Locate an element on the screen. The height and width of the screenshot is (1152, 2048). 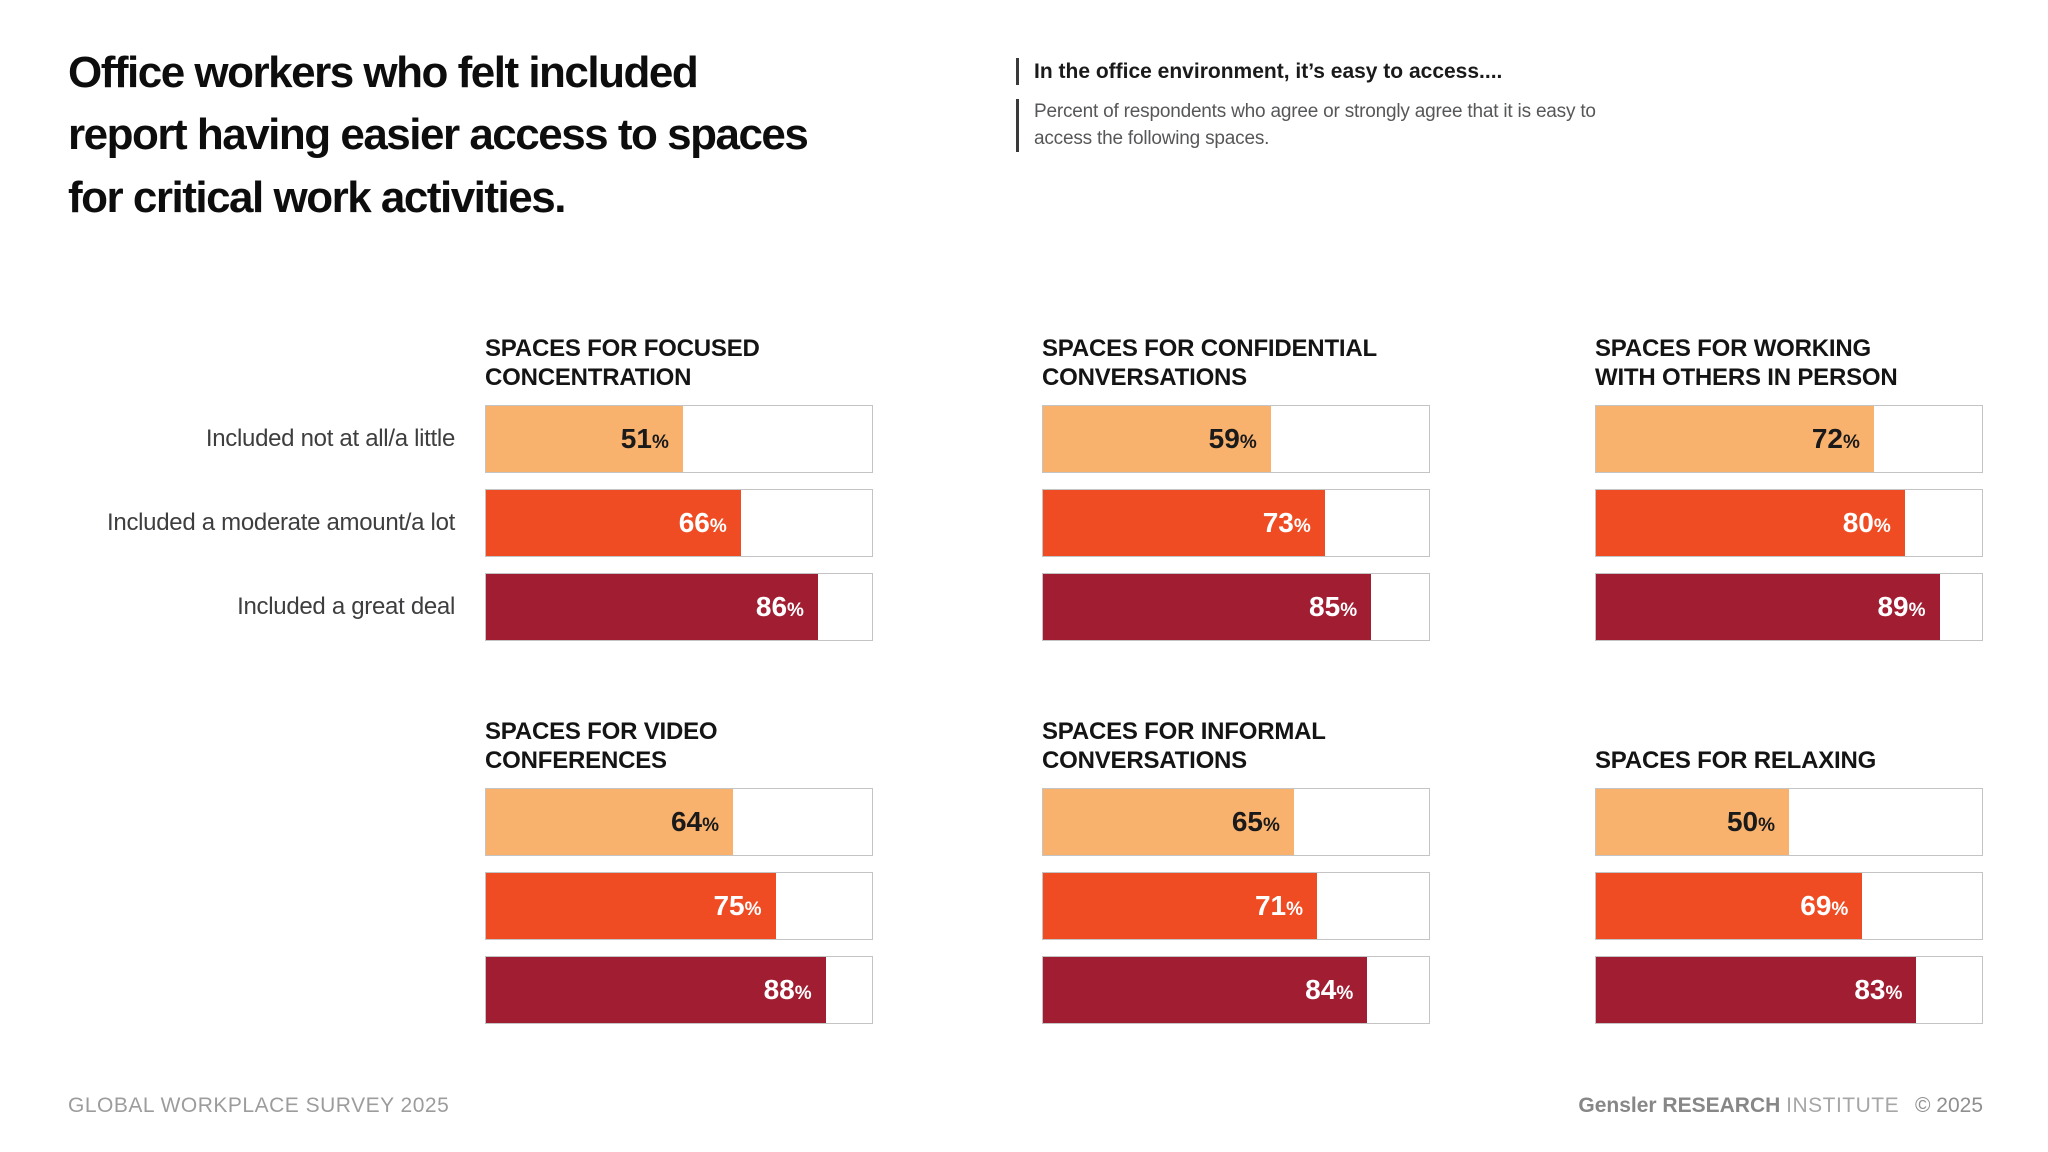
bar-track: 65% is located at coordinates (1236, 822).